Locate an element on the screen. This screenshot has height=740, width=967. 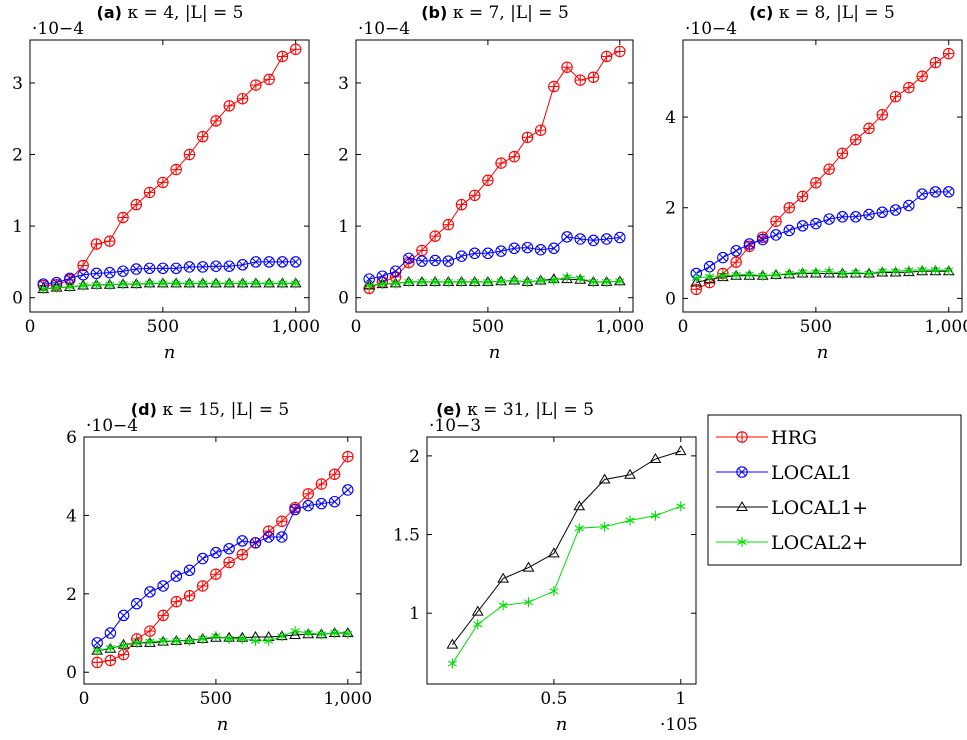
chart-title: (c) κ = 8, |L| = 5 is located at coordinates (822, 13).